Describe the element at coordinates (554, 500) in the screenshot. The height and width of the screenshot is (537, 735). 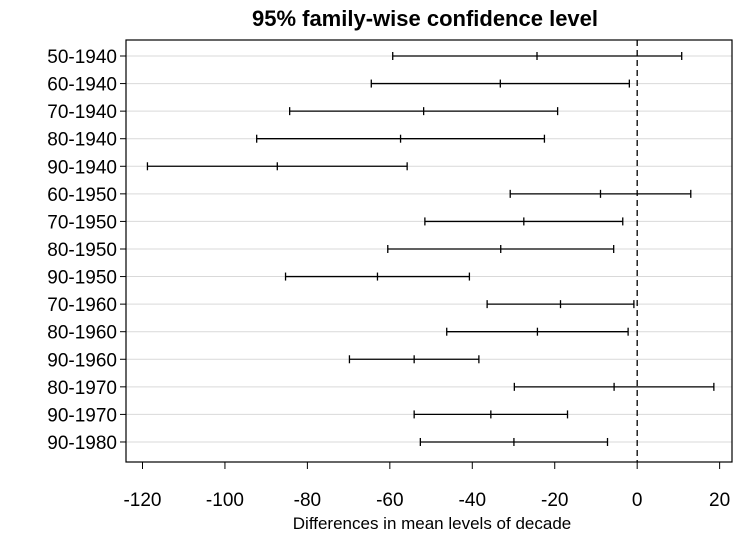
I see `x-tick-label--20: -20` at that location.